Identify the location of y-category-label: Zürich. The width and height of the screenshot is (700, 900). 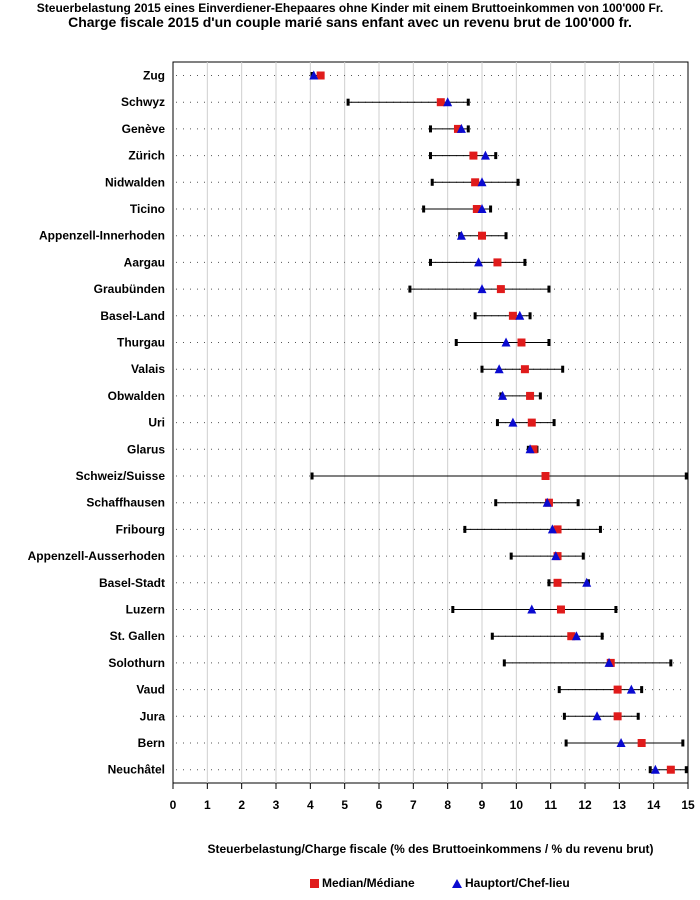
(146, 156).